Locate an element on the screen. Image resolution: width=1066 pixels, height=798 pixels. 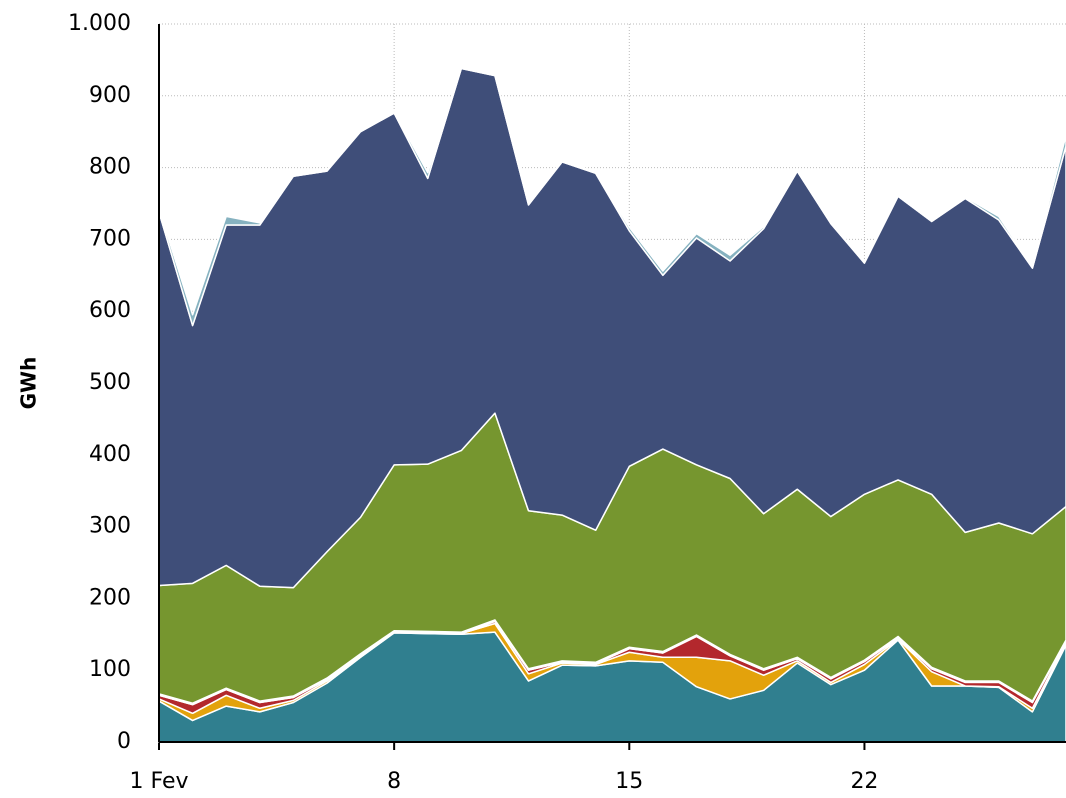
x-tick-label: 8 is located at coordinates (394, 781).